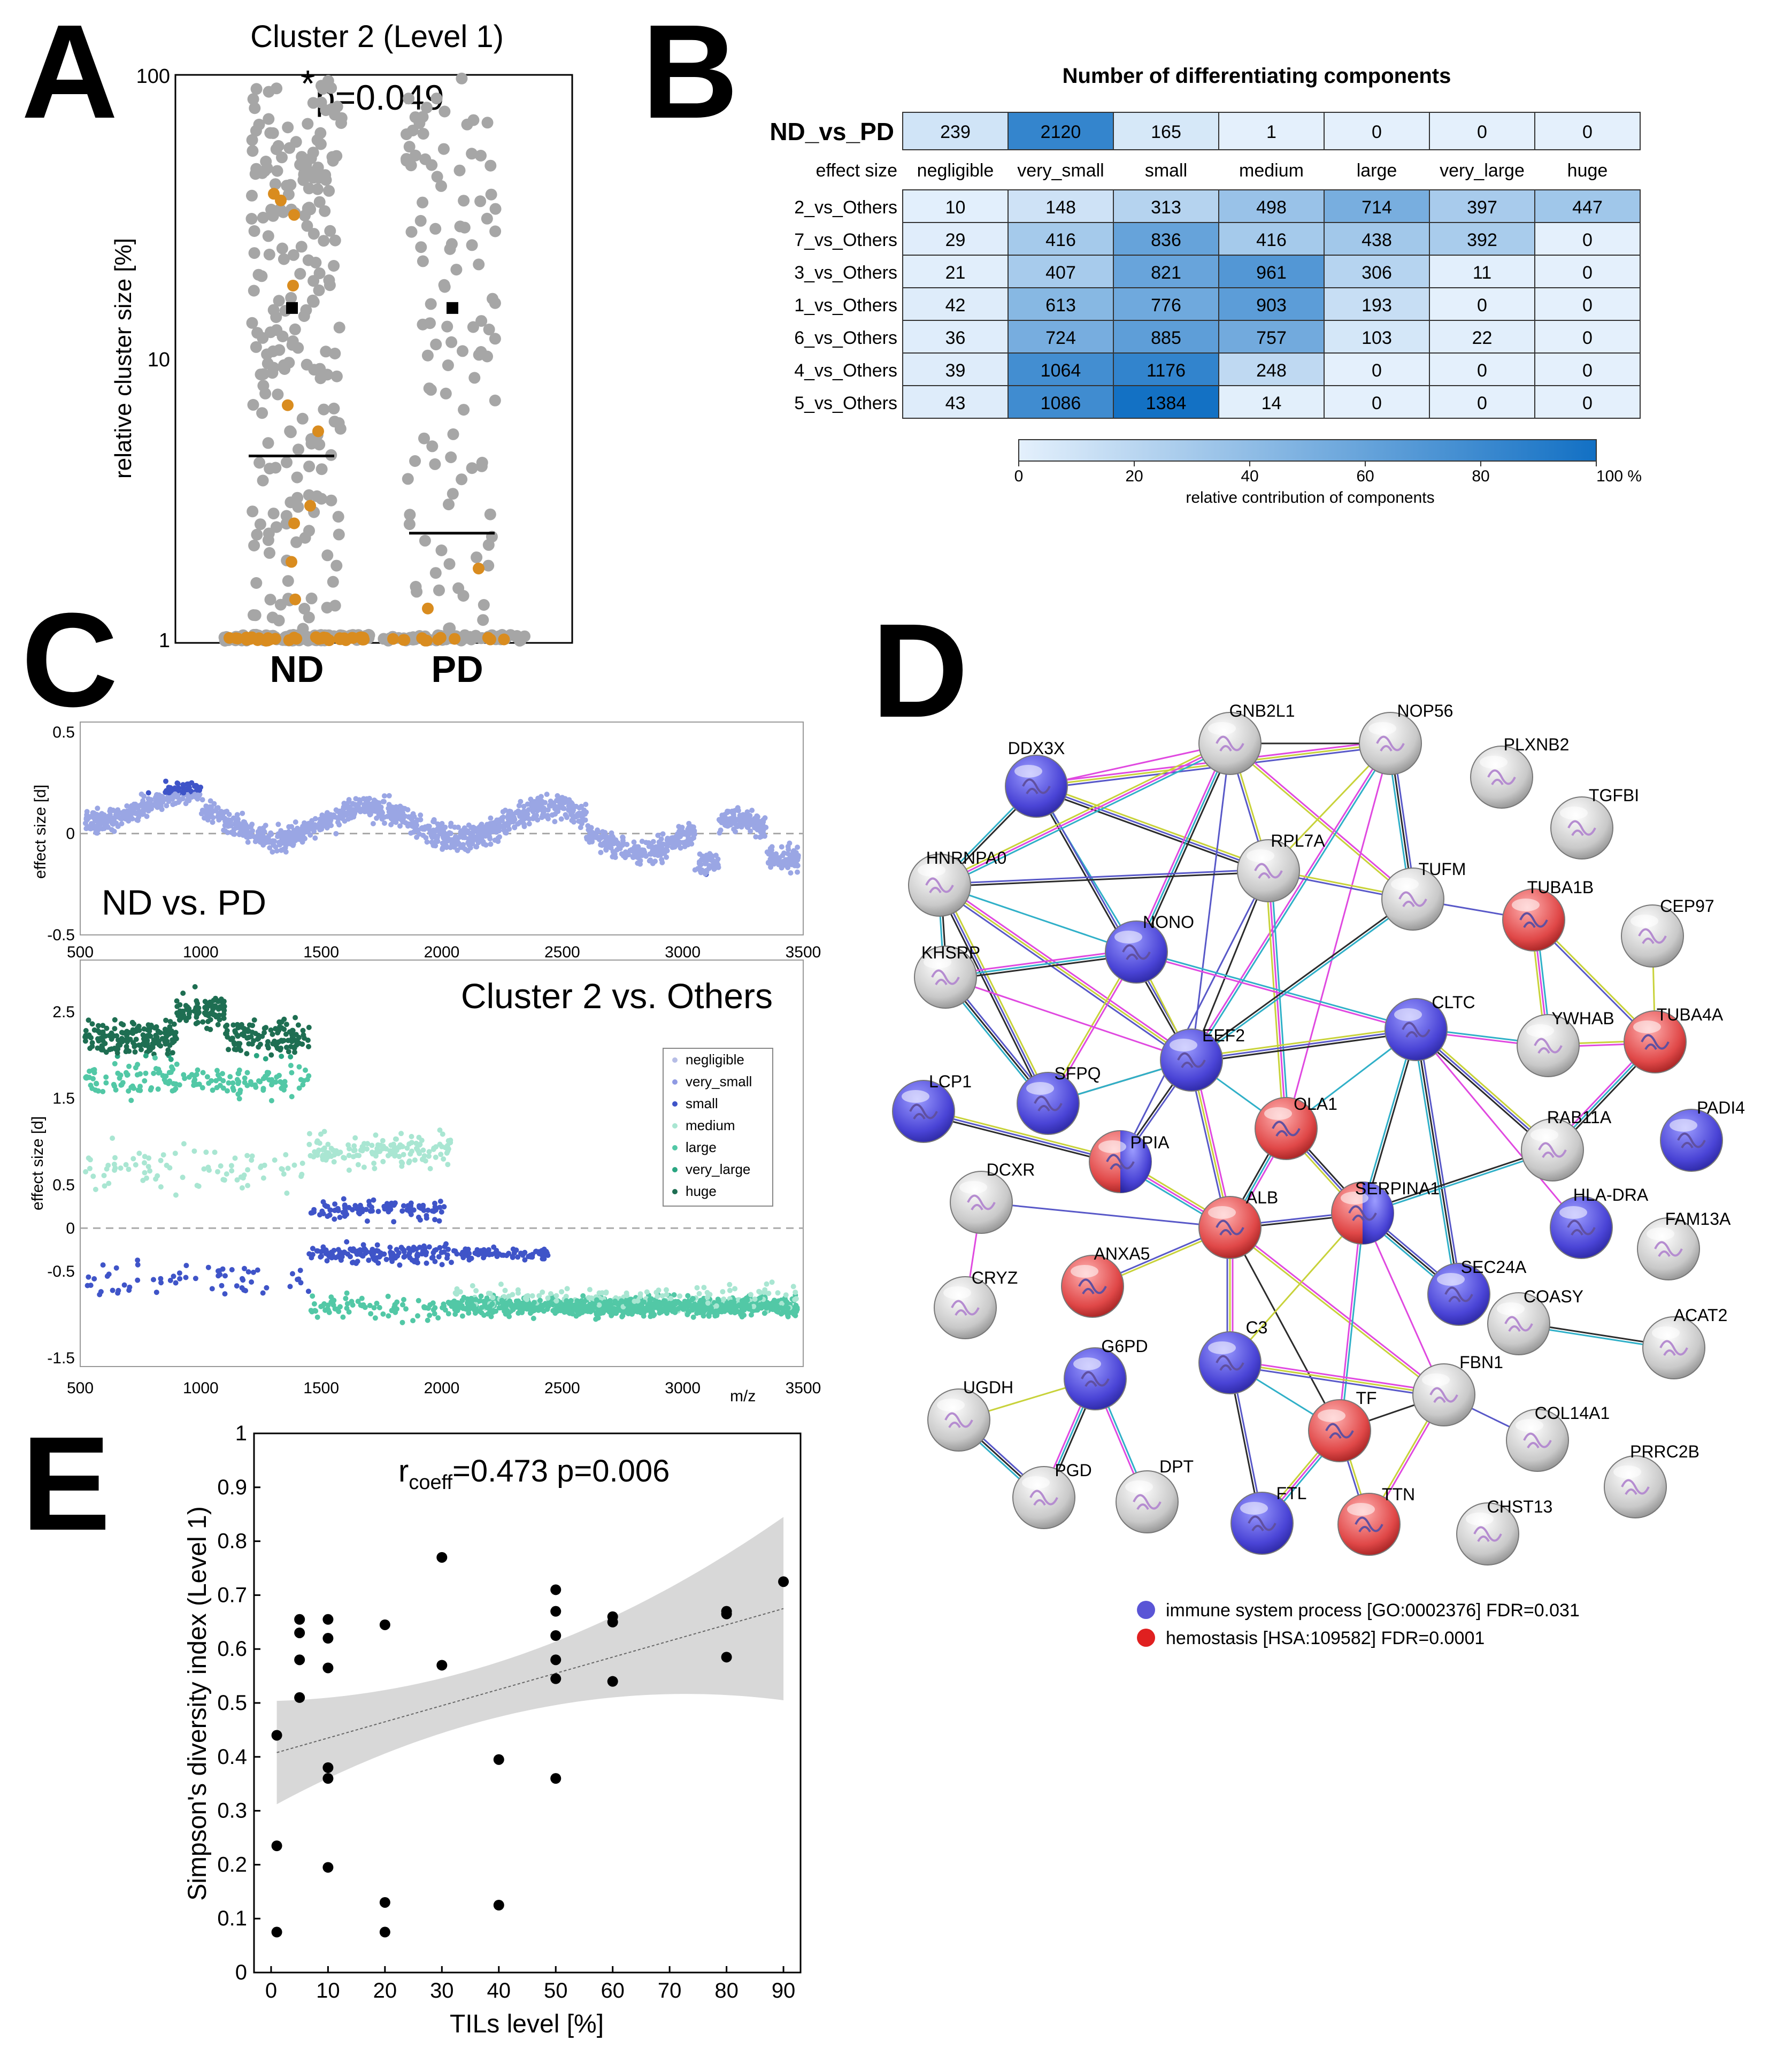 The width and height of the screenshot is (1792, 2049). What do you see at coordinates (1103, 877) in the screenshot?
I see `network-edge` at bounding box center [1103, 877].